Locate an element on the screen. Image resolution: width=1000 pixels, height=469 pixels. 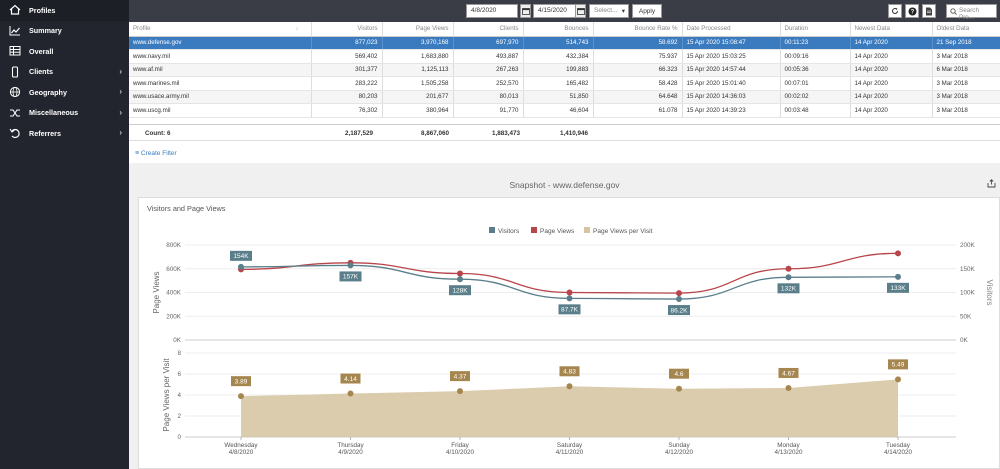
sidebar-item-geography: Geography › is located at coordinates (64, 92).